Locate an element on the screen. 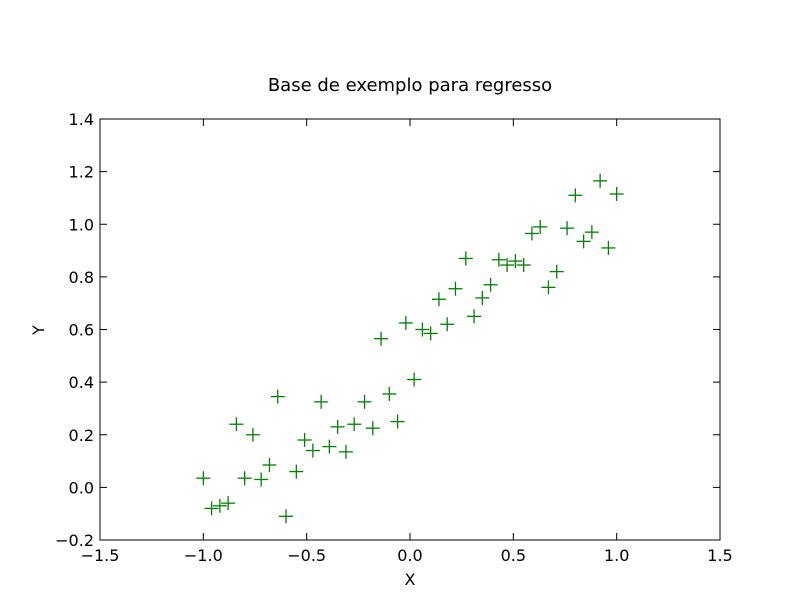 The height and width of the screenshot is (600, 800). y-tick-label: 0.0 is located at coordinates (81, 487).